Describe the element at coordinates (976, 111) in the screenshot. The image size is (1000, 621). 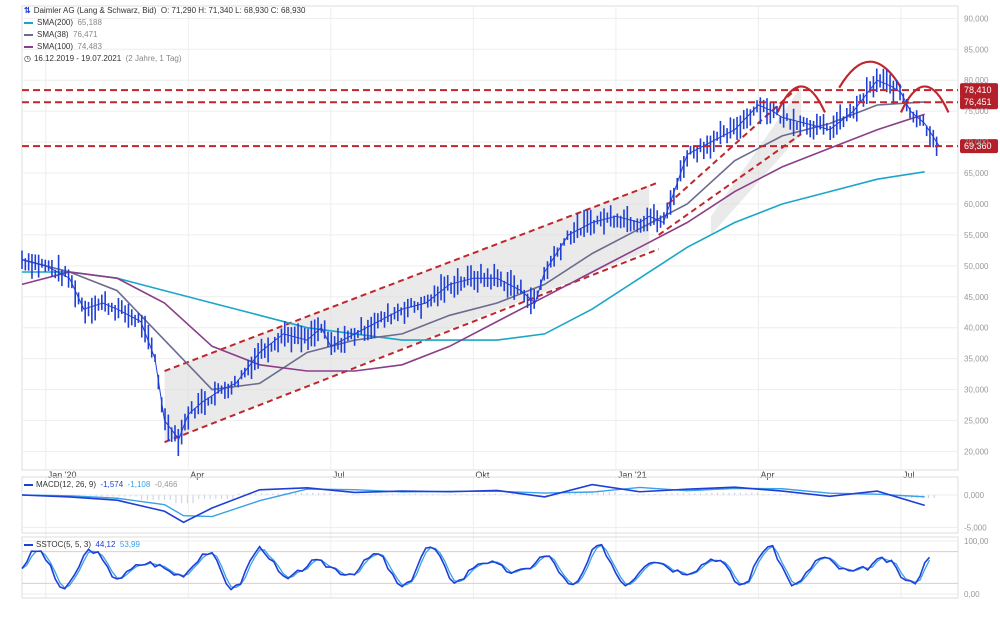
I see `y-tick-label: 75,000` at that location.